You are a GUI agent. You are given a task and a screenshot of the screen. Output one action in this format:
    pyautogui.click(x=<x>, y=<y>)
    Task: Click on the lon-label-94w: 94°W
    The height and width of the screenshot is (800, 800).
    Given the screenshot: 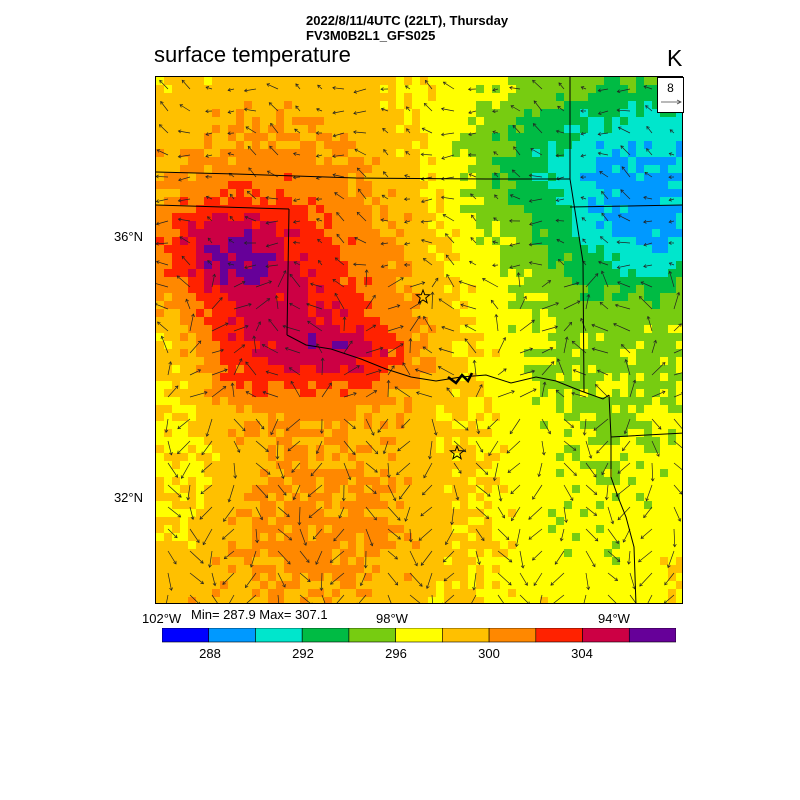 What is the action you would take?
    pyautogui.click(x=614, y=618)
    